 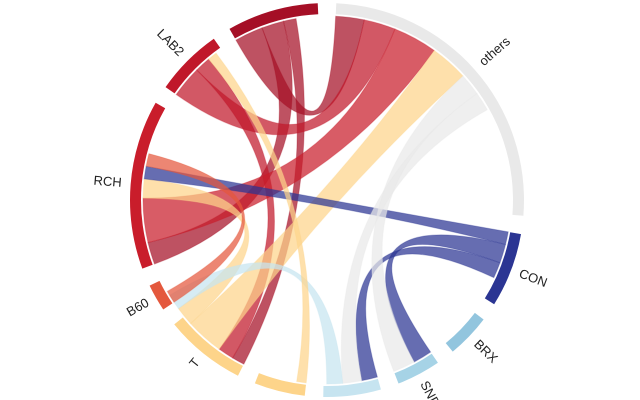 I want to click on node-label: LAB2, so click(x=170, y=42).